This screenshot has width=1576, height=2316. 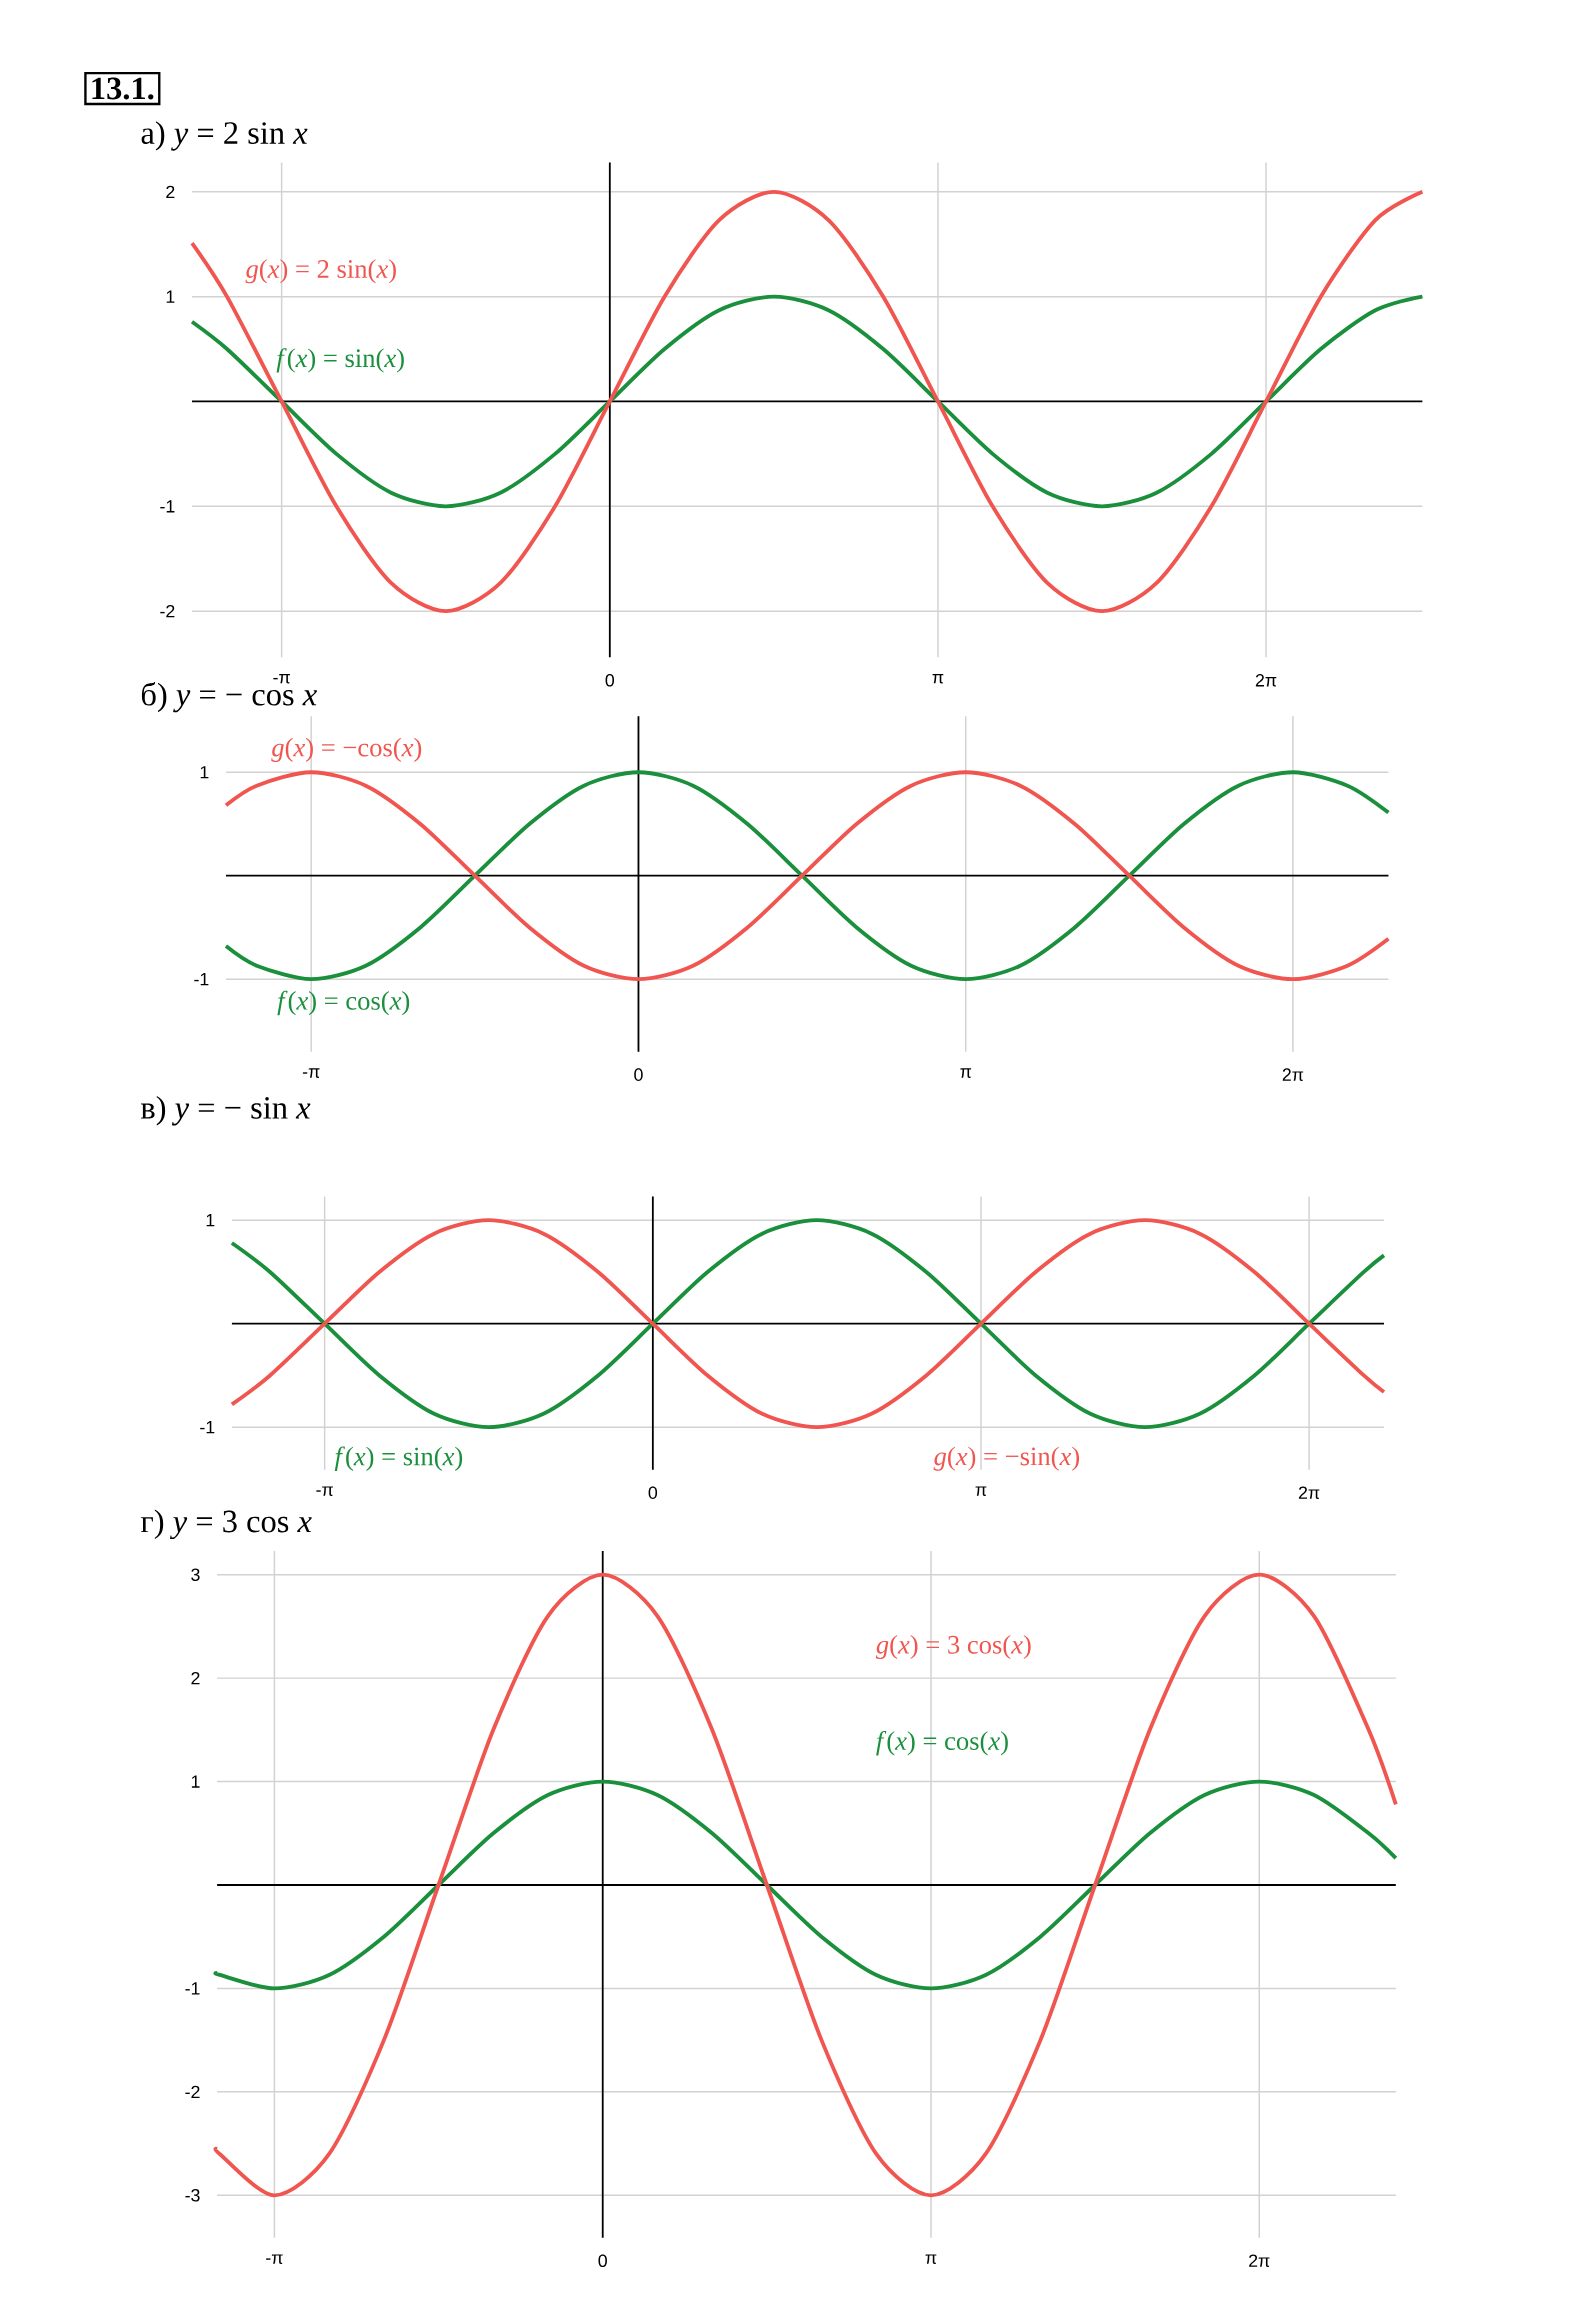 What do you see at coordinates (1006, 1458) in the screenshot?
I see `text: g(x) = −sin(x)` at bounding box center [1006, 1458].